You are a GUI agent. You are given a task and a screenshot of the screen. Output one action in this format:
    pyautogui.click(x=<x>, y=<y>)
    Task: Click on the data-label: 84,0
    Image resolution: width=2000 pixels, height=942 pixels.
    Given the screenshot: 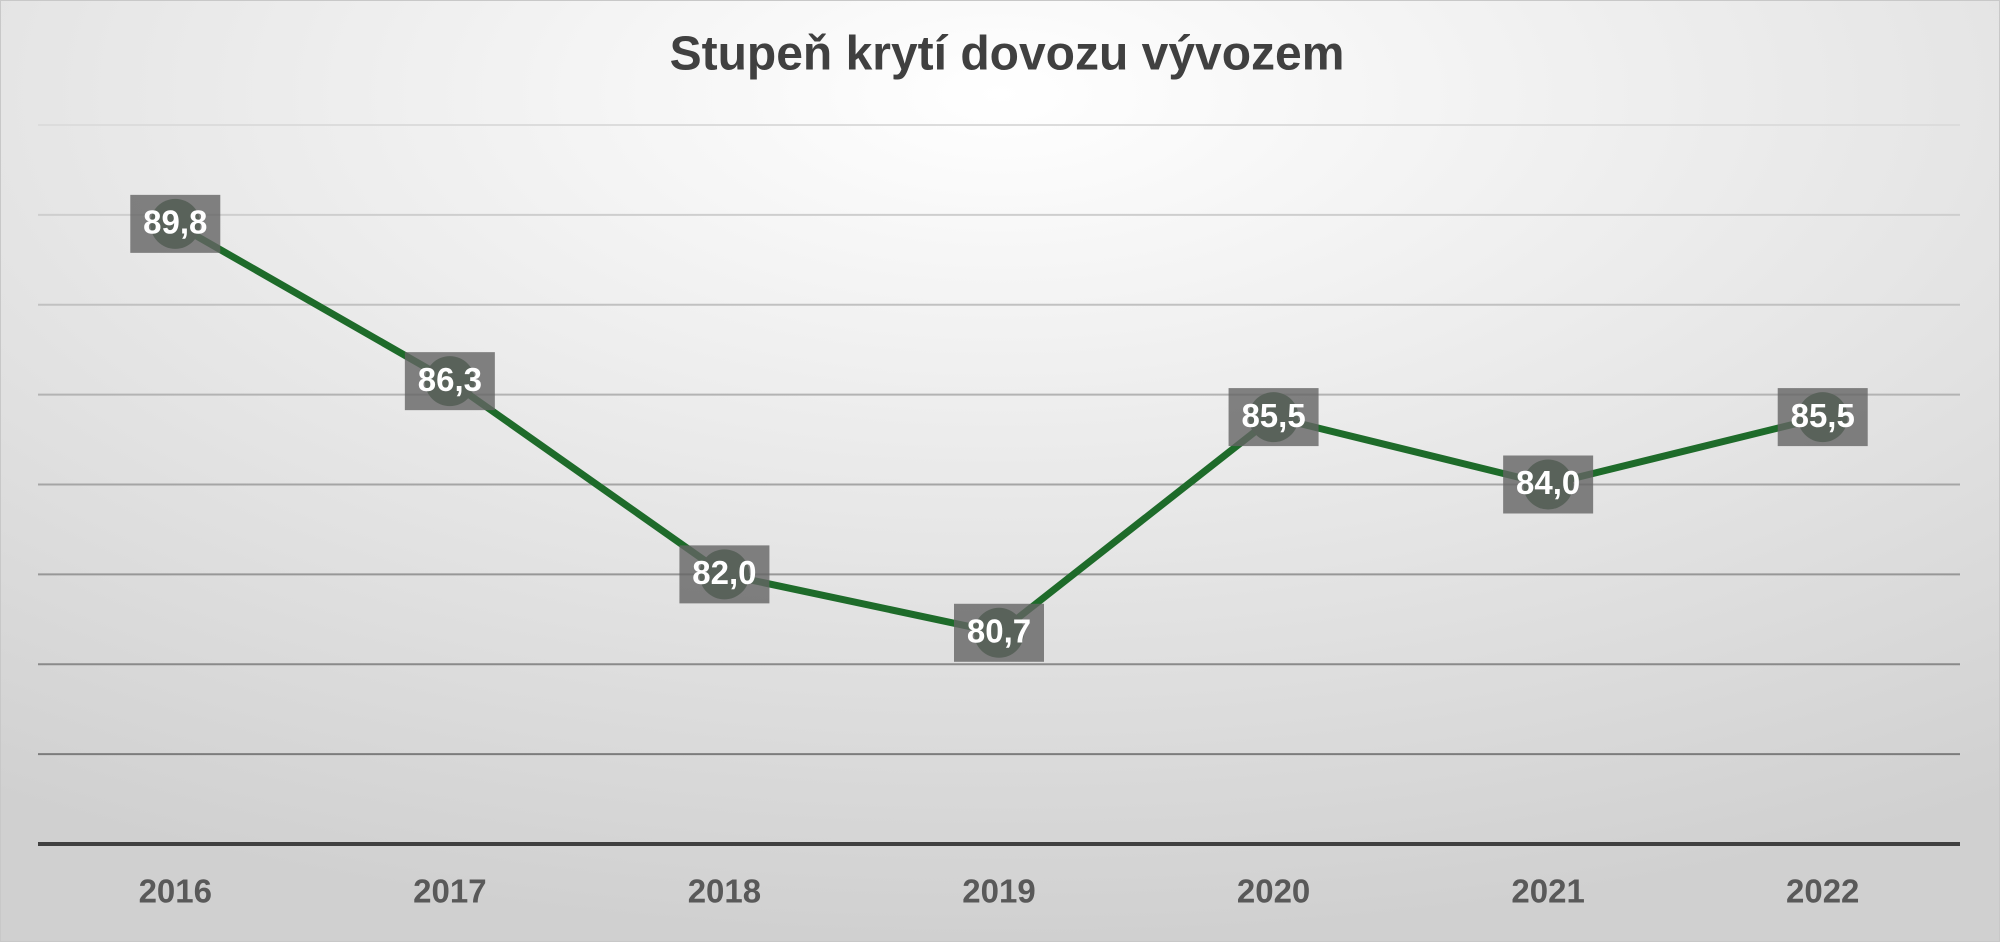 What is the action you would take?
    pyautogui.click(x=1548, y=482)
    